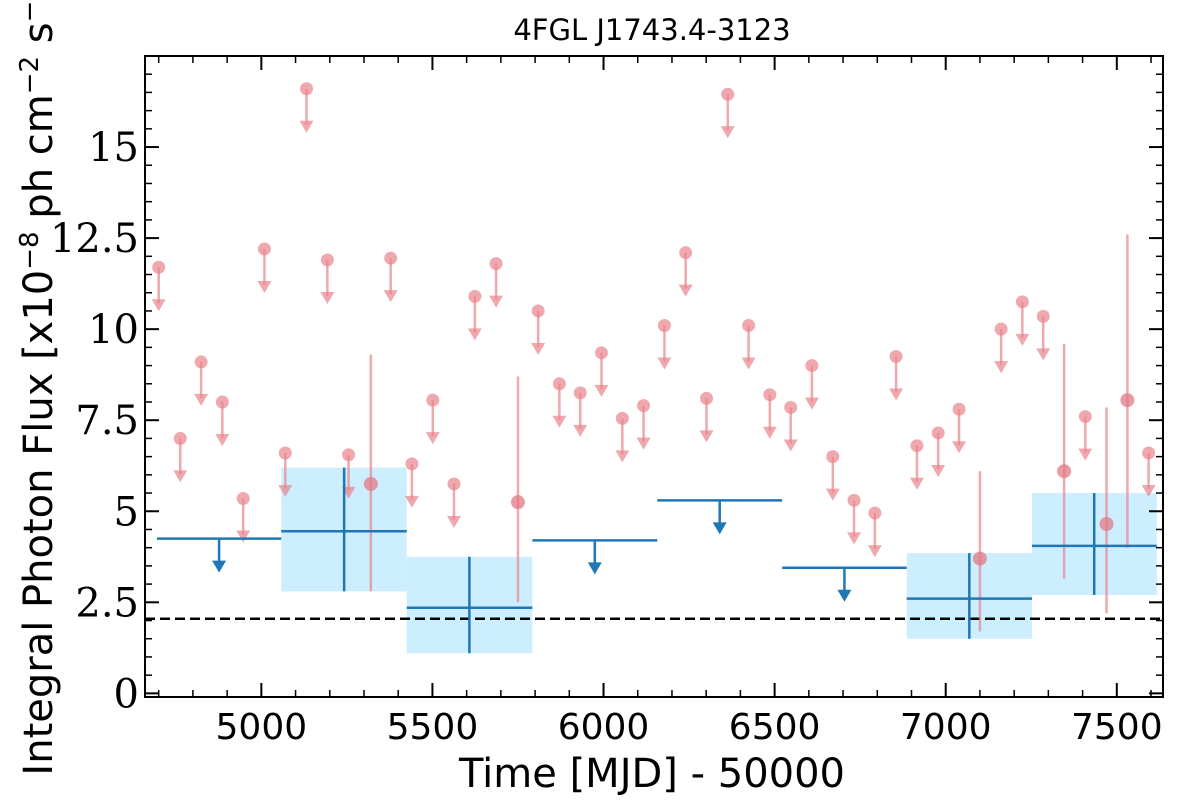 This screenshot has width=1200, height=804. I want to click on y-axis-label: Integral Photon Flux [x10−8 ph cm−2 s−1], so click(38, 388).